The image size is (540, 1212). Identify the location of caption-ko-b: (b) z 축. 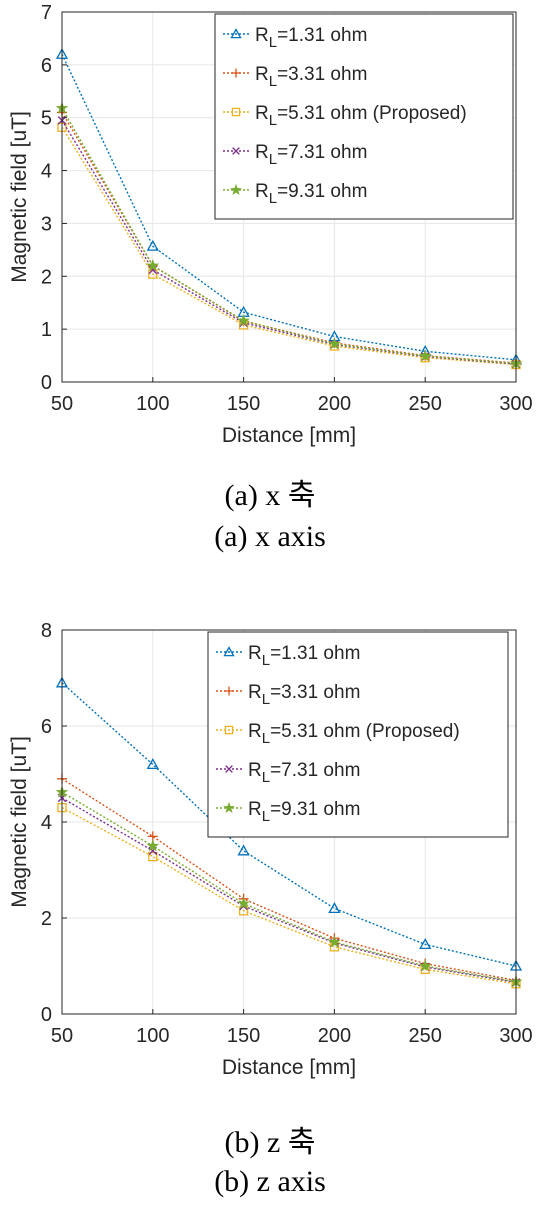
(270, 1142).